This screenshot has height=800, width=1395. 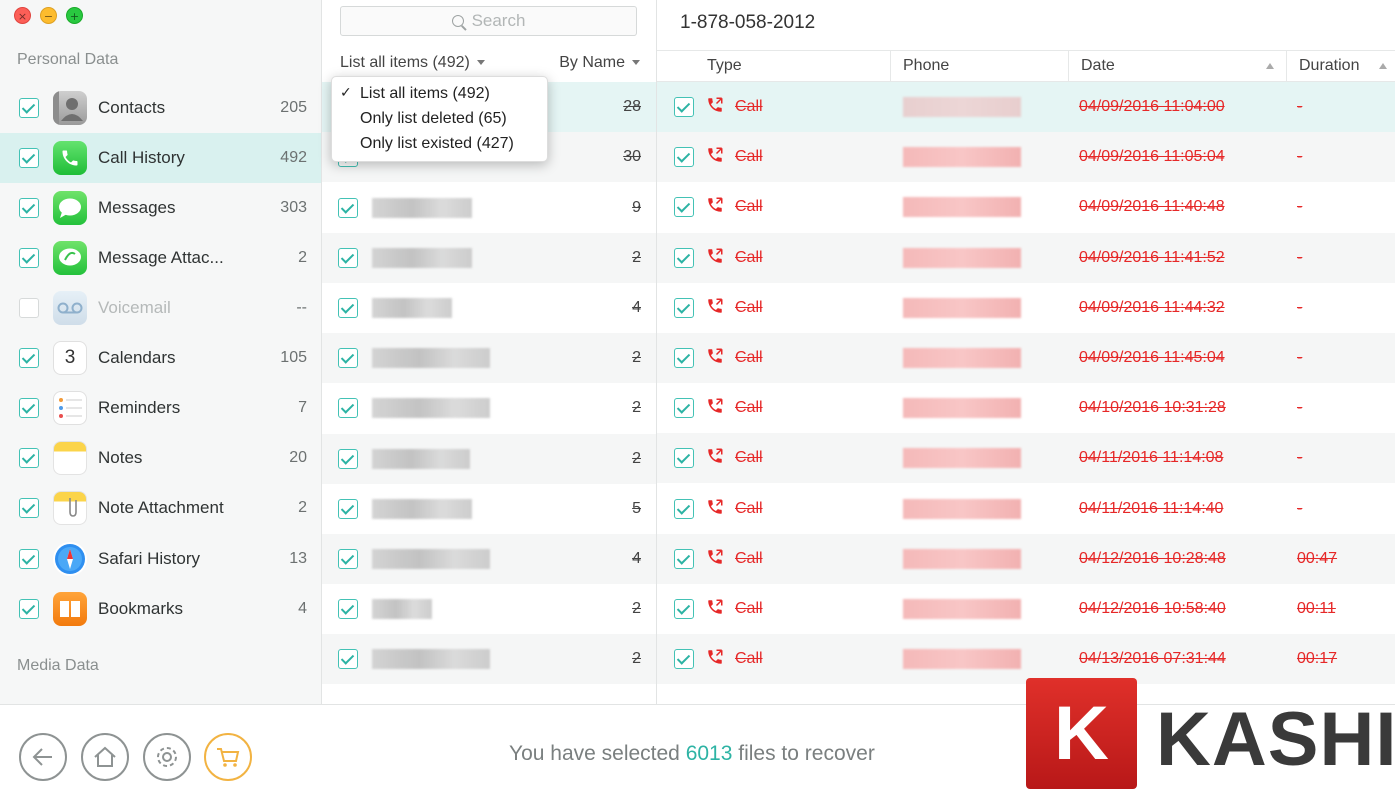 I want to click on sidebar-item-count: 20, so click(x=298, y=457).